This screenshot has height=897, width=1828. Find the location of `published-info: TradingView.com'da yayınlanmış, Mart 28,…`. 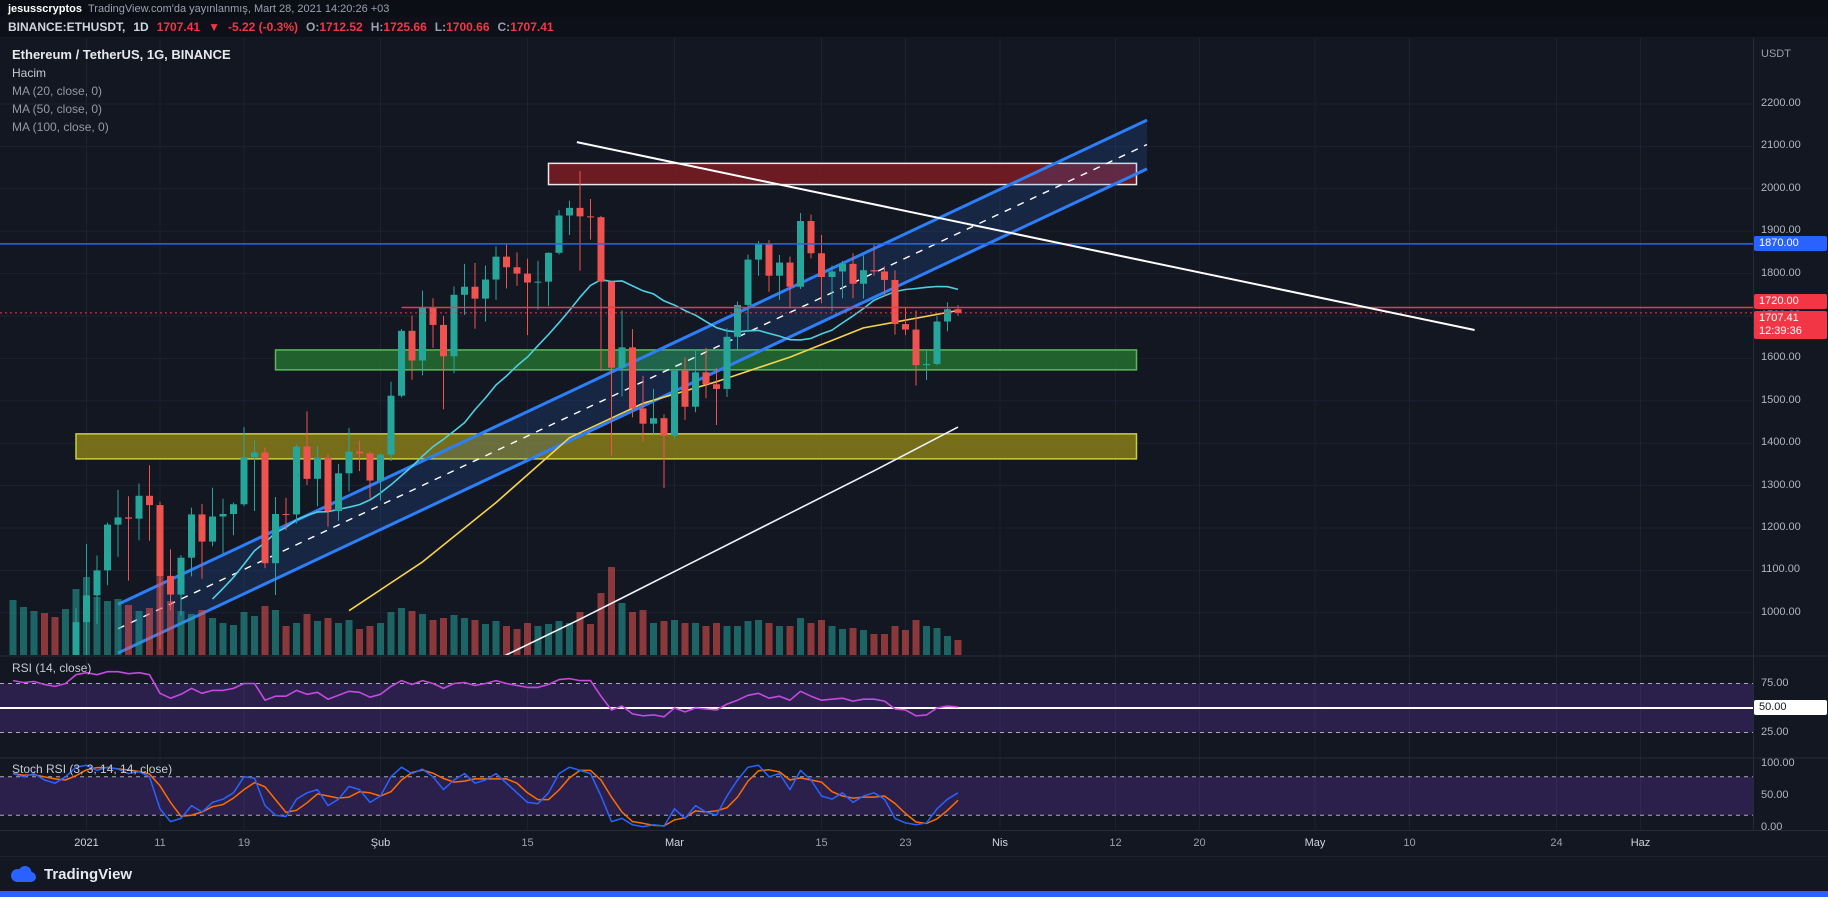

published-info: TradingView.com'da yayınlanmış, Mart 28,… is located at coordinates (238, 8).